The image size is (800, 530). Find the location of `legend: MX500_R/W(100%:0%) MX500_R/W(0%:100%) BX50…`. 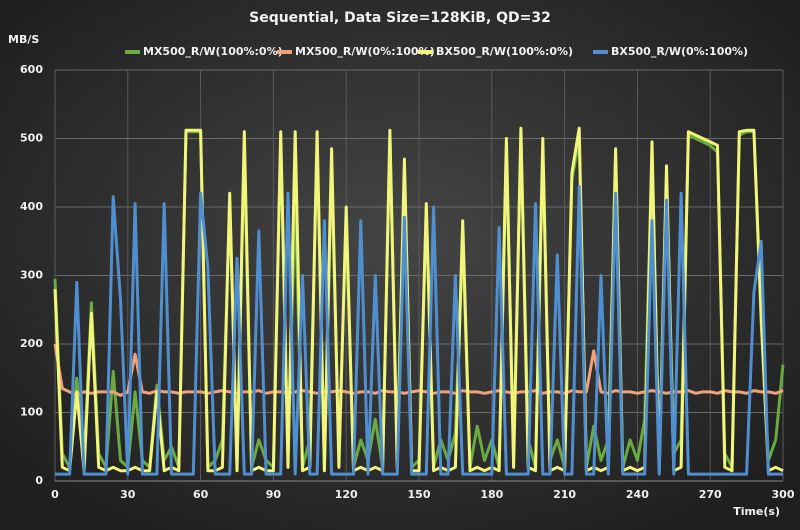

legend: MX500_R/W(100%:0%) MX500_R/W(0%:100%) BX50… is located at coordinates (436, 51).